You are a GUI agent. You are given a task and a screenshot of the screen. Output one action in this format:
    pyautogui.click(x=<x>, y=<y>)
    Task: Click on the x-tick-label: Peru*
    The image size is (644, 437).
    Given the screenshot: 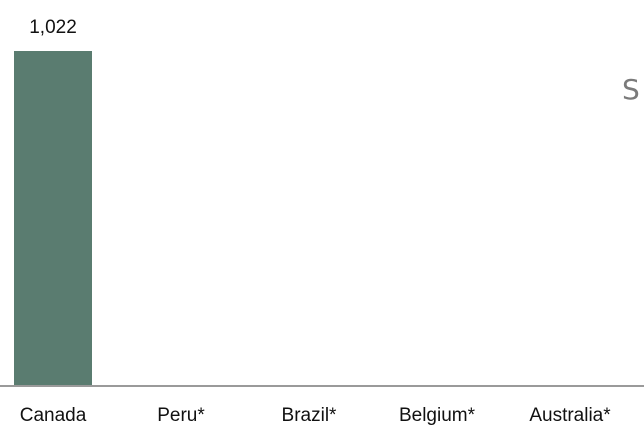 What is the action you would take?
    pyautogui.click(x=181, y=415)
    